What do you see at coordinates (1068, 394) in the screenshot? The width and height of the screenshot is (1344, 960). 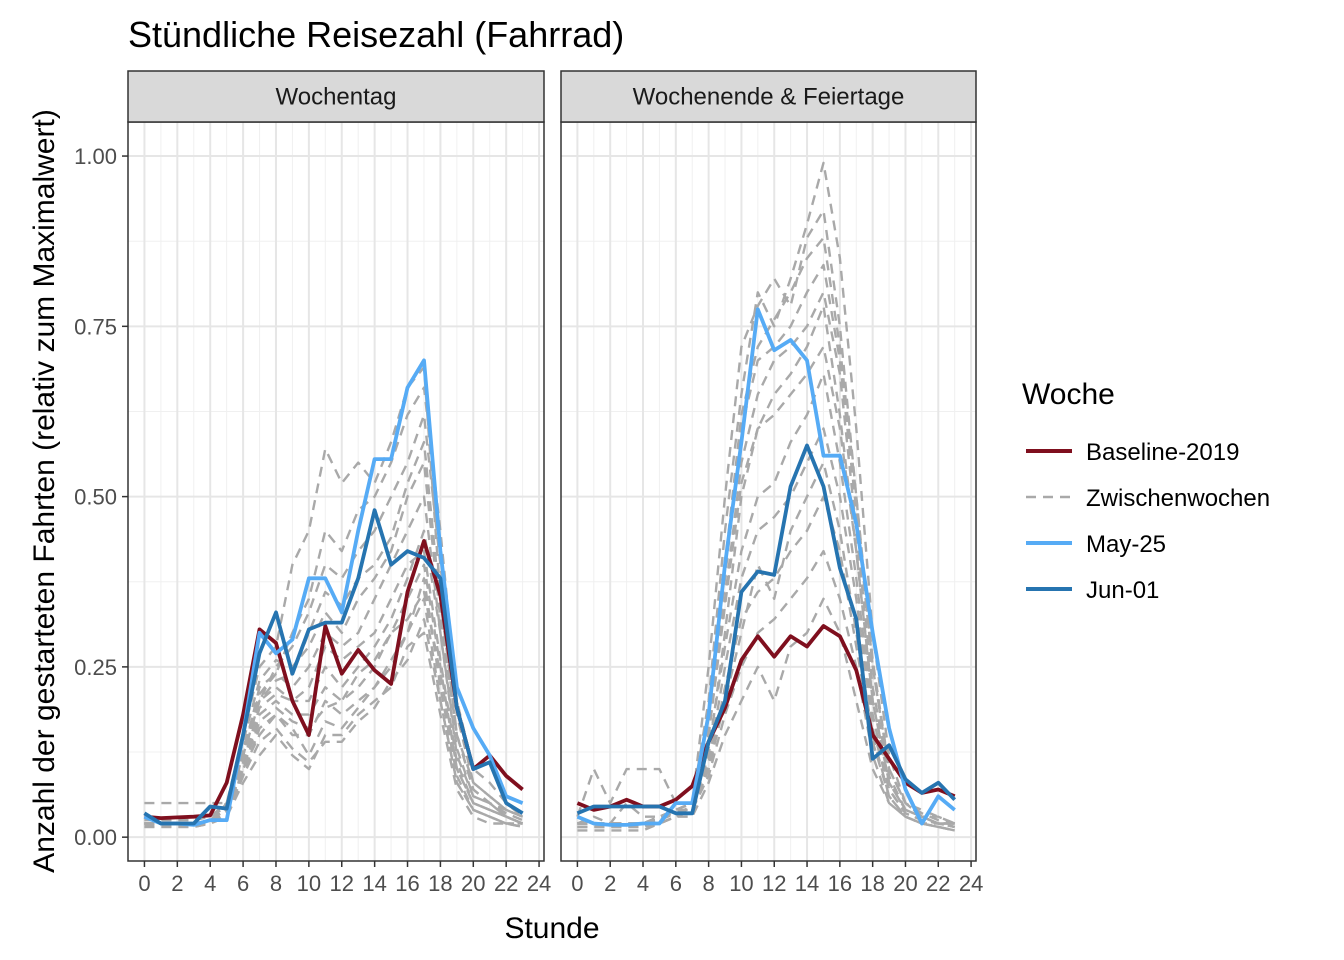 I see `legend-title: Woche` at bounding box center [1068, 394].